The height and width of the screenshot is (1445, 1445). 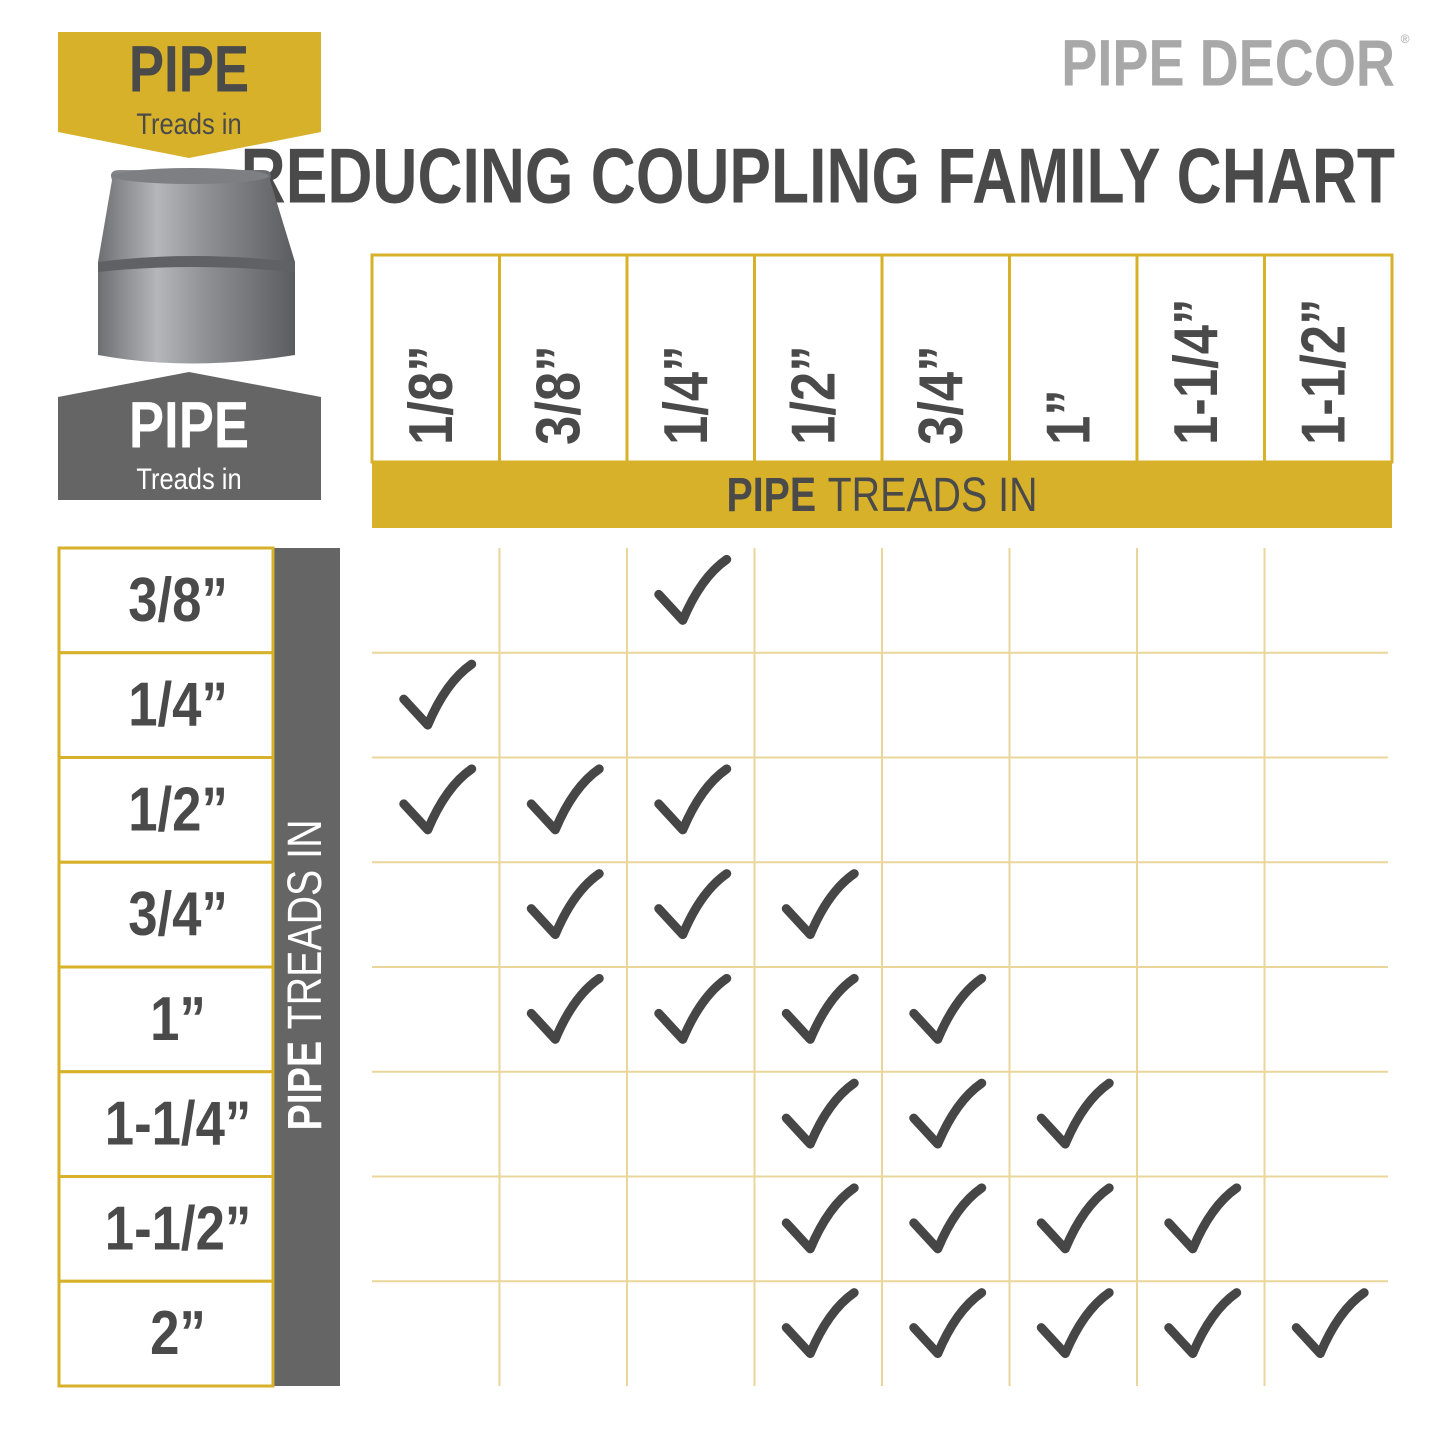 I want to click on column-caption-band, so click(x=882, y=495).